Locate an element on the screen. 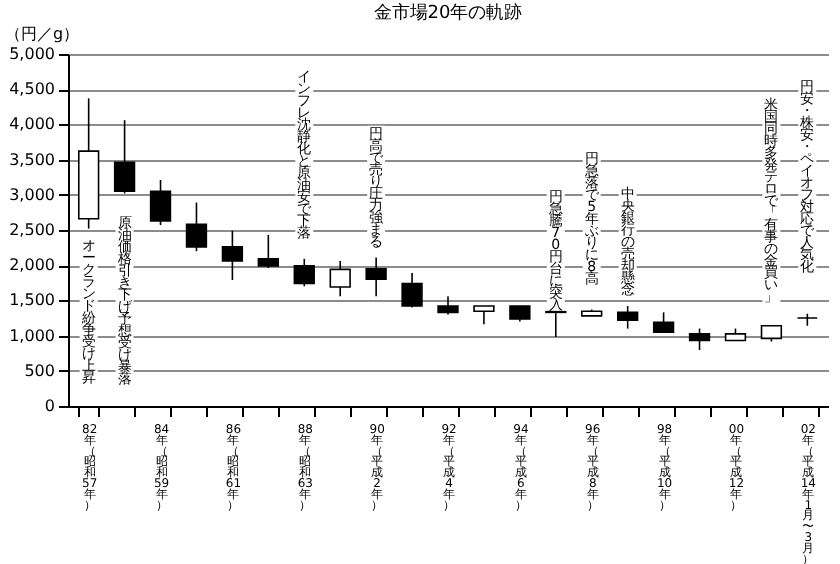 The image size is (840, 564). y-tick-label: 2,500 is located at coordinates (32, 230).